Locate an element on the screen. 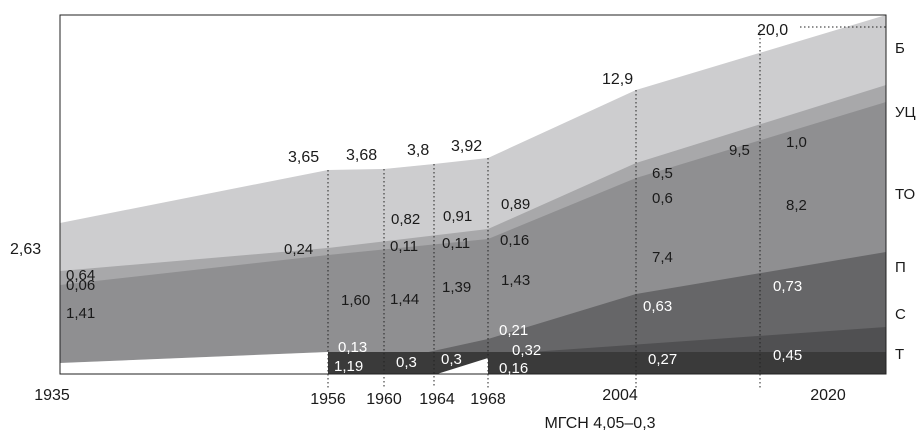  x-tick-1964: 1964 is located at coordinates (437, 399).